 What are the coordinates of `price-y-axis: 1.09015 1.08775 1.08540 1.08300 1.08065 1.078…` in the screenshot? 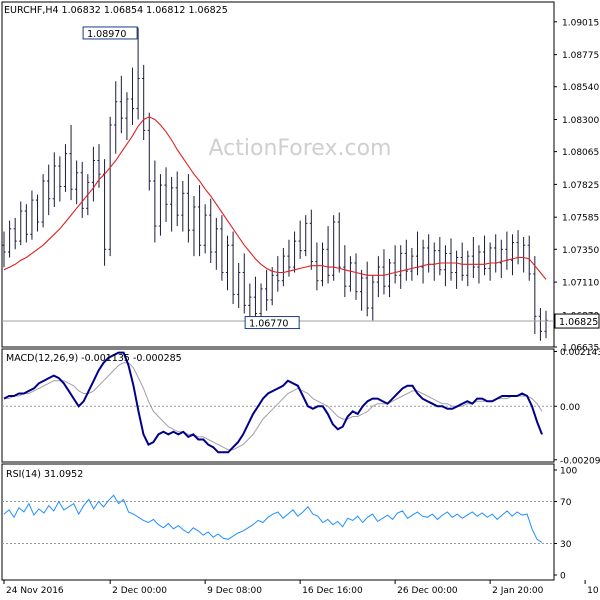 It's located at (577, 186).